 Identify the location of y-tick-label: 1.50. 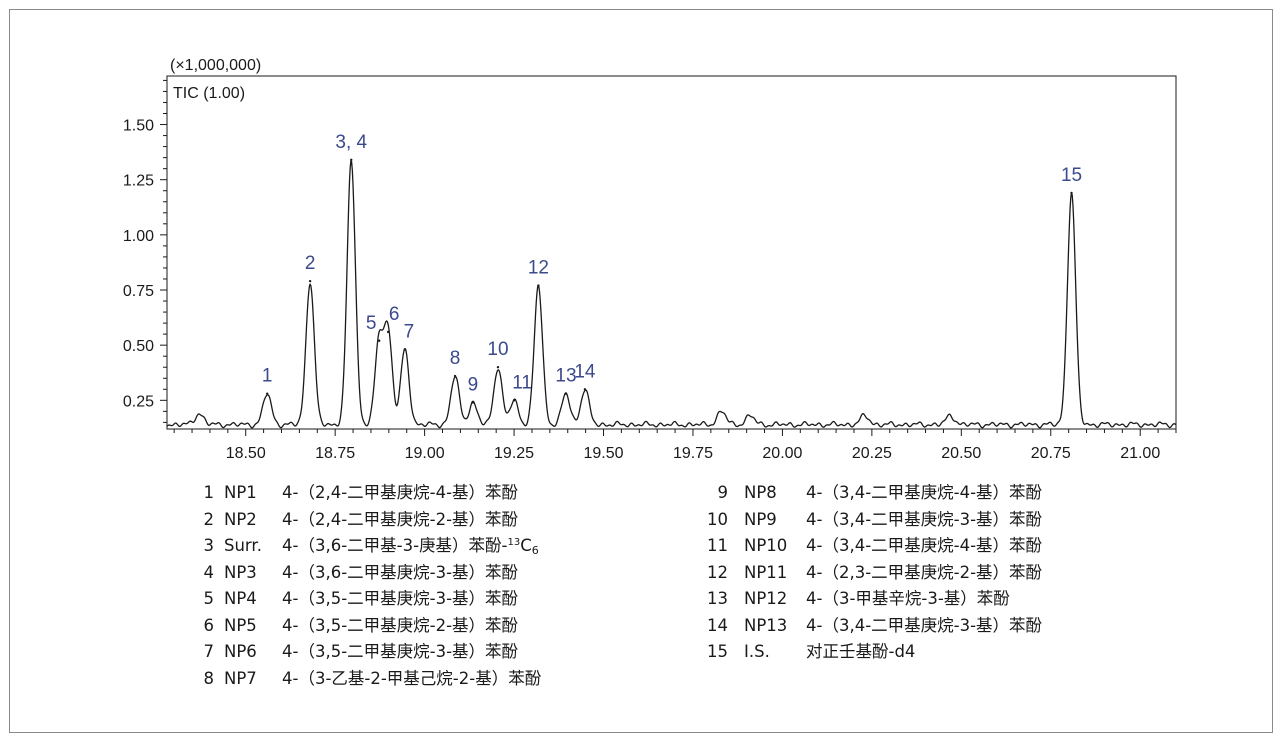
(138, 126).